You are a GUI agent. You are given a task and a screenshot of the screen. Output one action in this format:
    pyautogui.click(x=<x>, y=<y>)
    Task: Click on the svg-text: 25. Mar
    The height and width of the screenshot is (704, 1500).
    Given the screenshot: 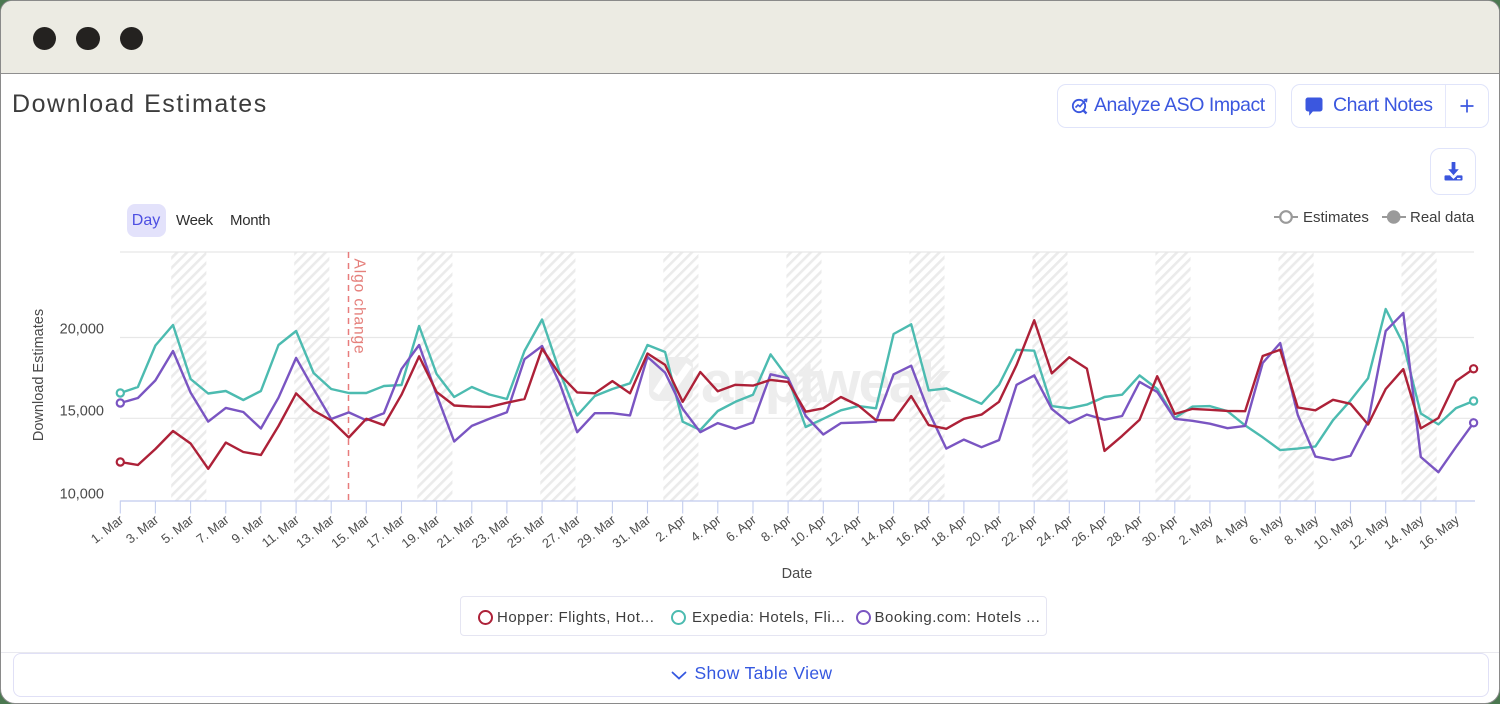 What is the action you would take?
    pyautogui.click(x=526, y=531)
    